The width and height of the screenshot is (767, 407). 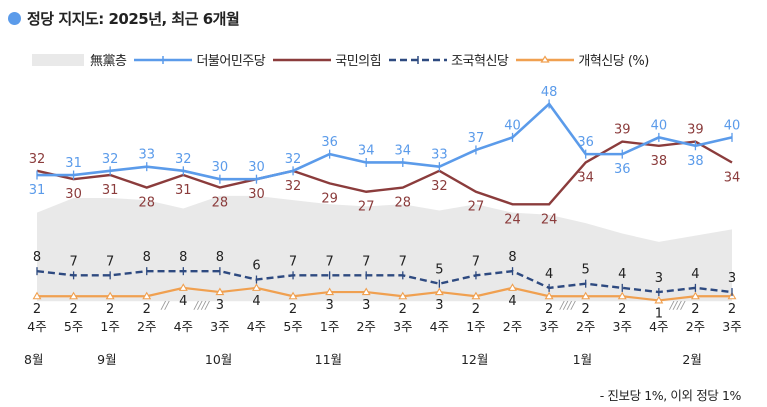 I want to click on legend-label: 조국혁신당, so click(x=480, y=61).